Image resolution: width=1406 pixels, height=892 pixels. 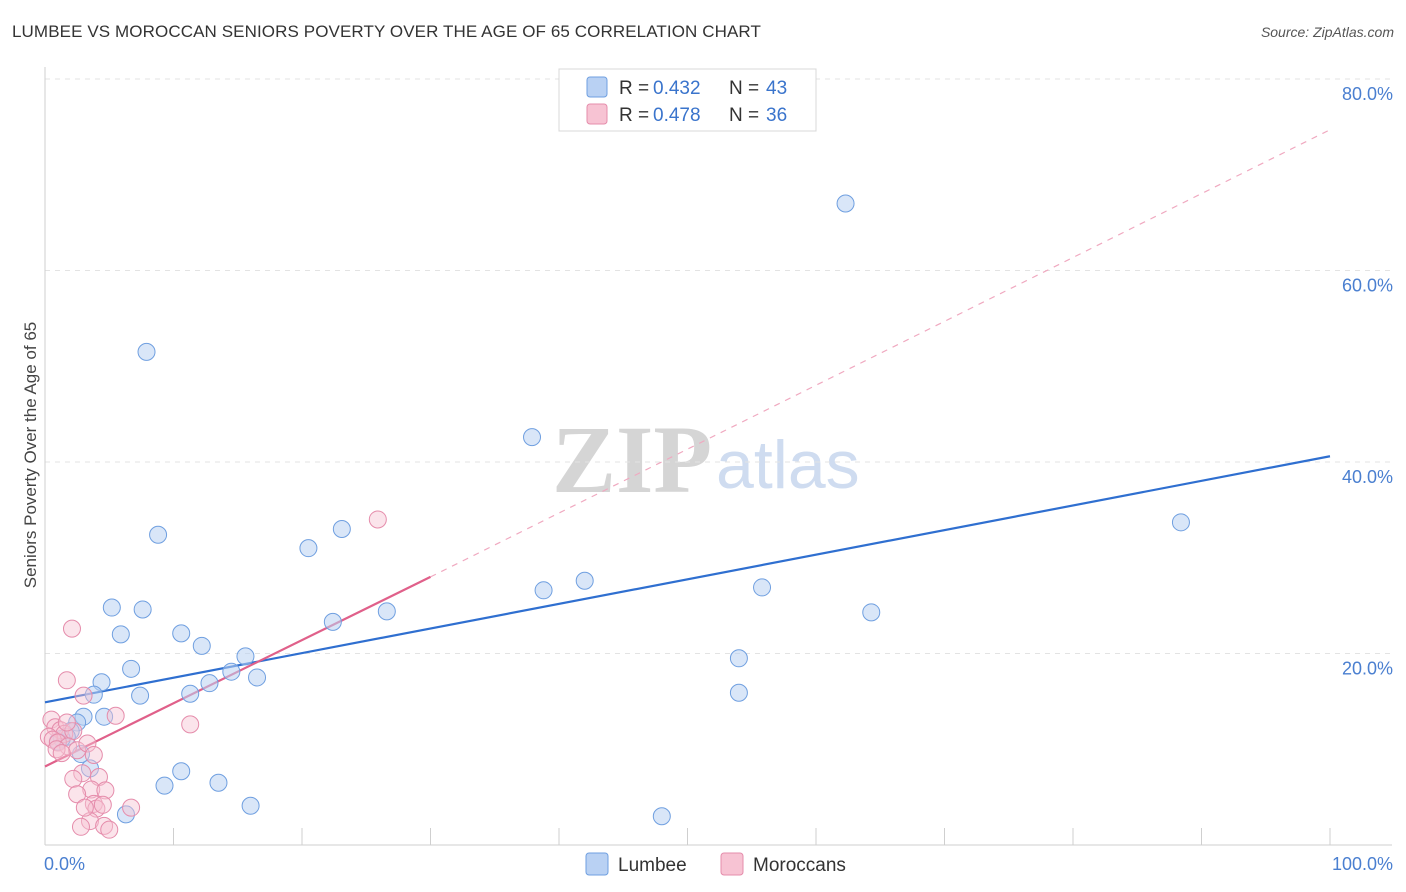 I want to click on y-axis-title: Seniors Poverty Over the Age of 65, so click(x=30, y=455).